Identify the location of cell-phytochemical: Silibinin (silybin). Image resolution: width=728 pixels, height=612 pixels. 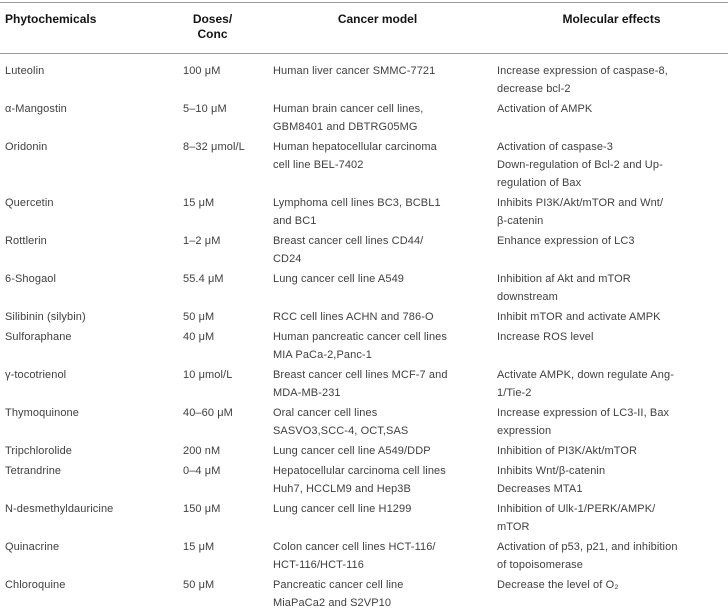
(45, 317).